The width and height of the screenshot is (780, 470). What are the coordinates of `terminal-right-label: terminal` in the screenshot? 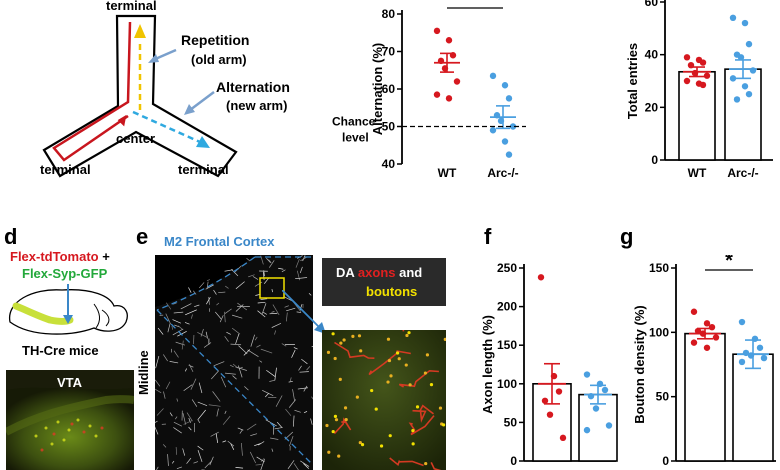 It's located at (203, 169).